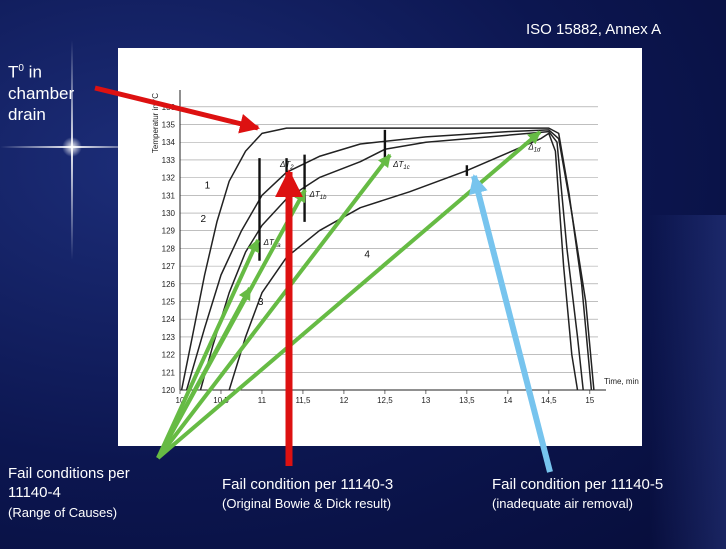 This screenshot has height=549, width=726. Describe the element at coordinates (169, 160) in the screenshot. I see `y-tick-label: 133` at that location.